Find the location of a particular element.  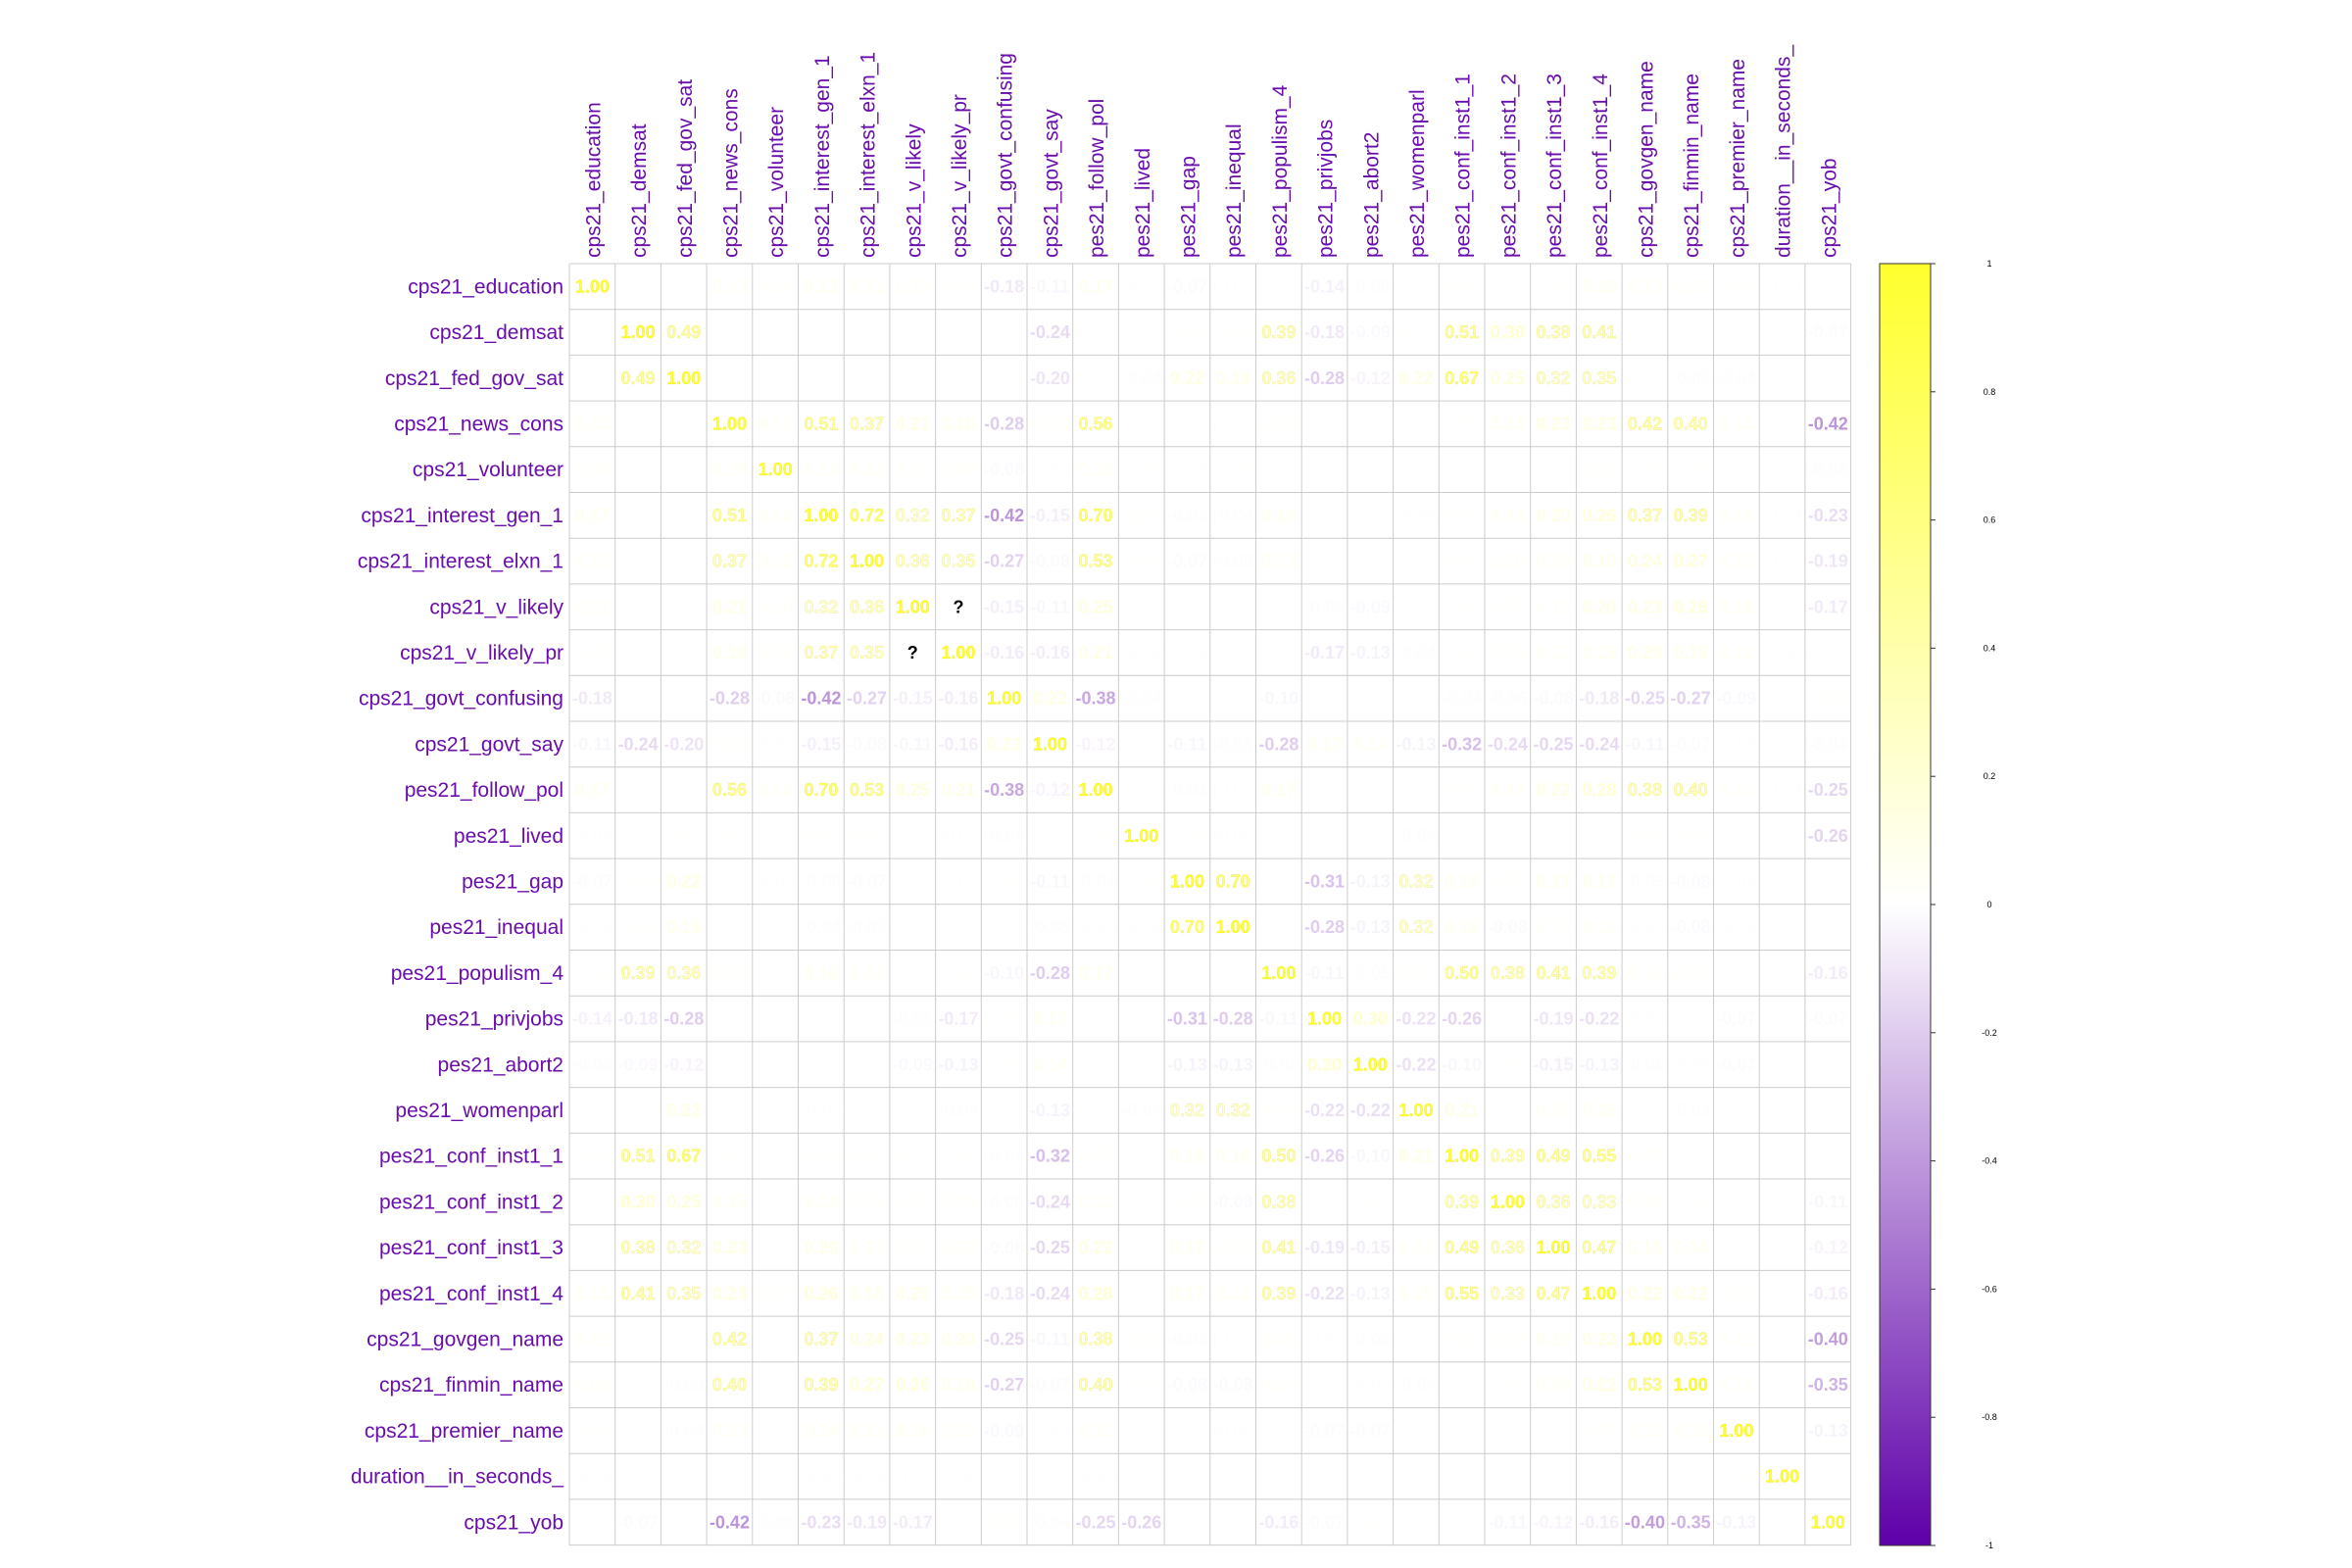

colorbar-tick-label: -0.4 is located at coordinates (1989, 1161).